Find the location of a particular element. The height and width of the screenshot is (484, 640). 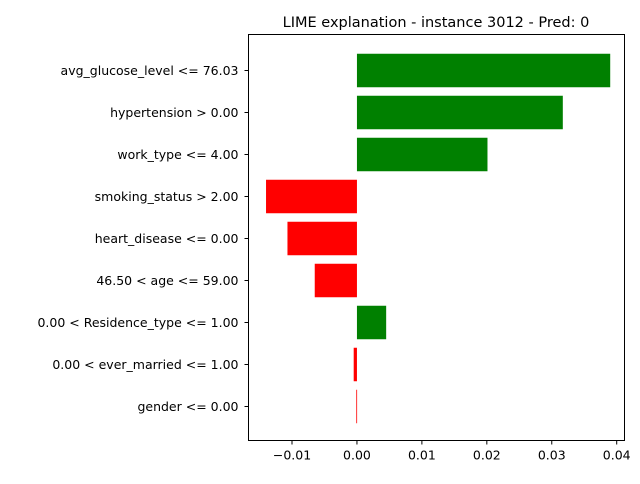

x-tick-label-5: 0.04 is located at coordinates (617, 455).